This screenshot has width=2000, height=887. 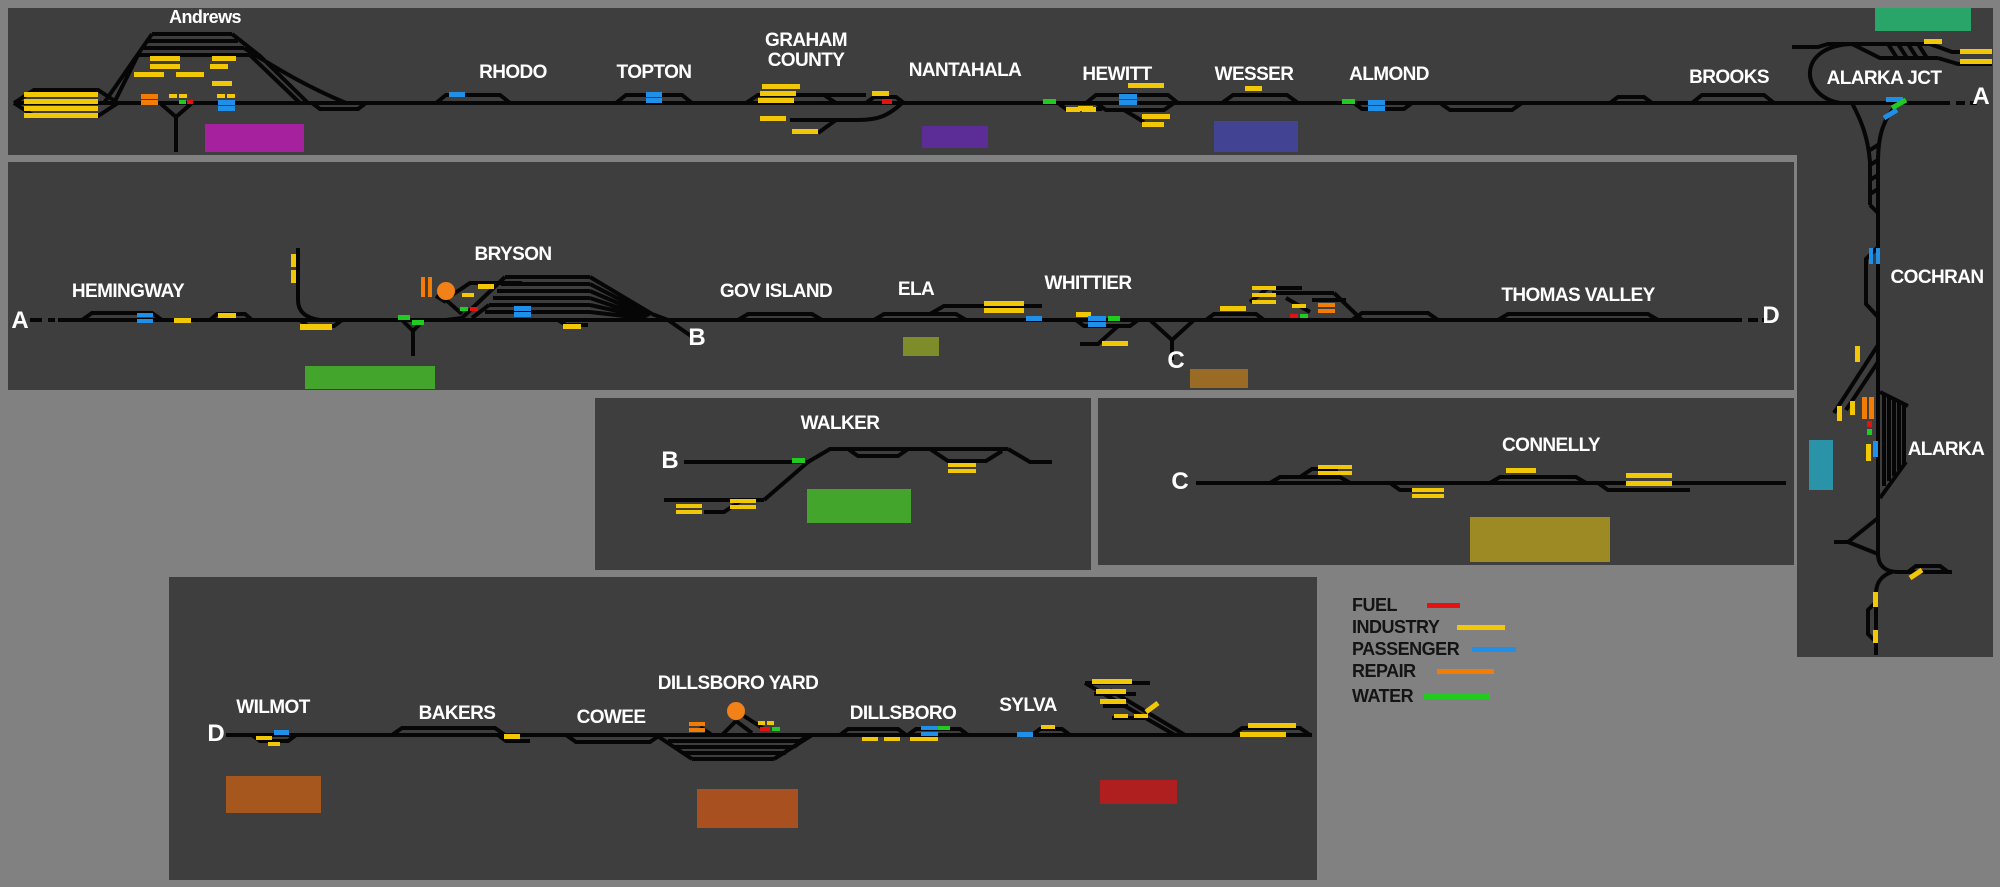 I want to click on station-label-alarka-jct: ALARKA JCT, so click(x=1884, y=78).